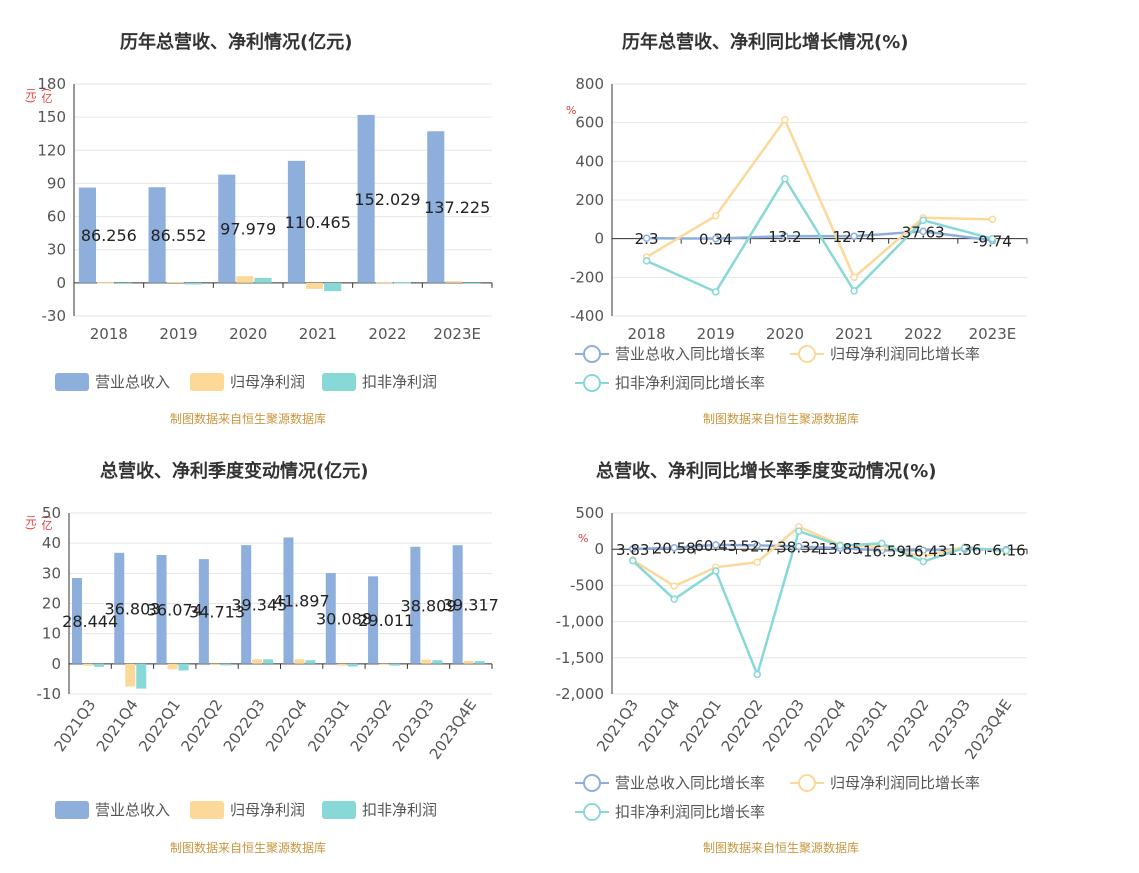 The height and width of the screenshot is (873, 1139). Describe the element at coordinates (905, 783) in the screenshot. I see `legend-label: 归母净利润同比增长率` at that location.